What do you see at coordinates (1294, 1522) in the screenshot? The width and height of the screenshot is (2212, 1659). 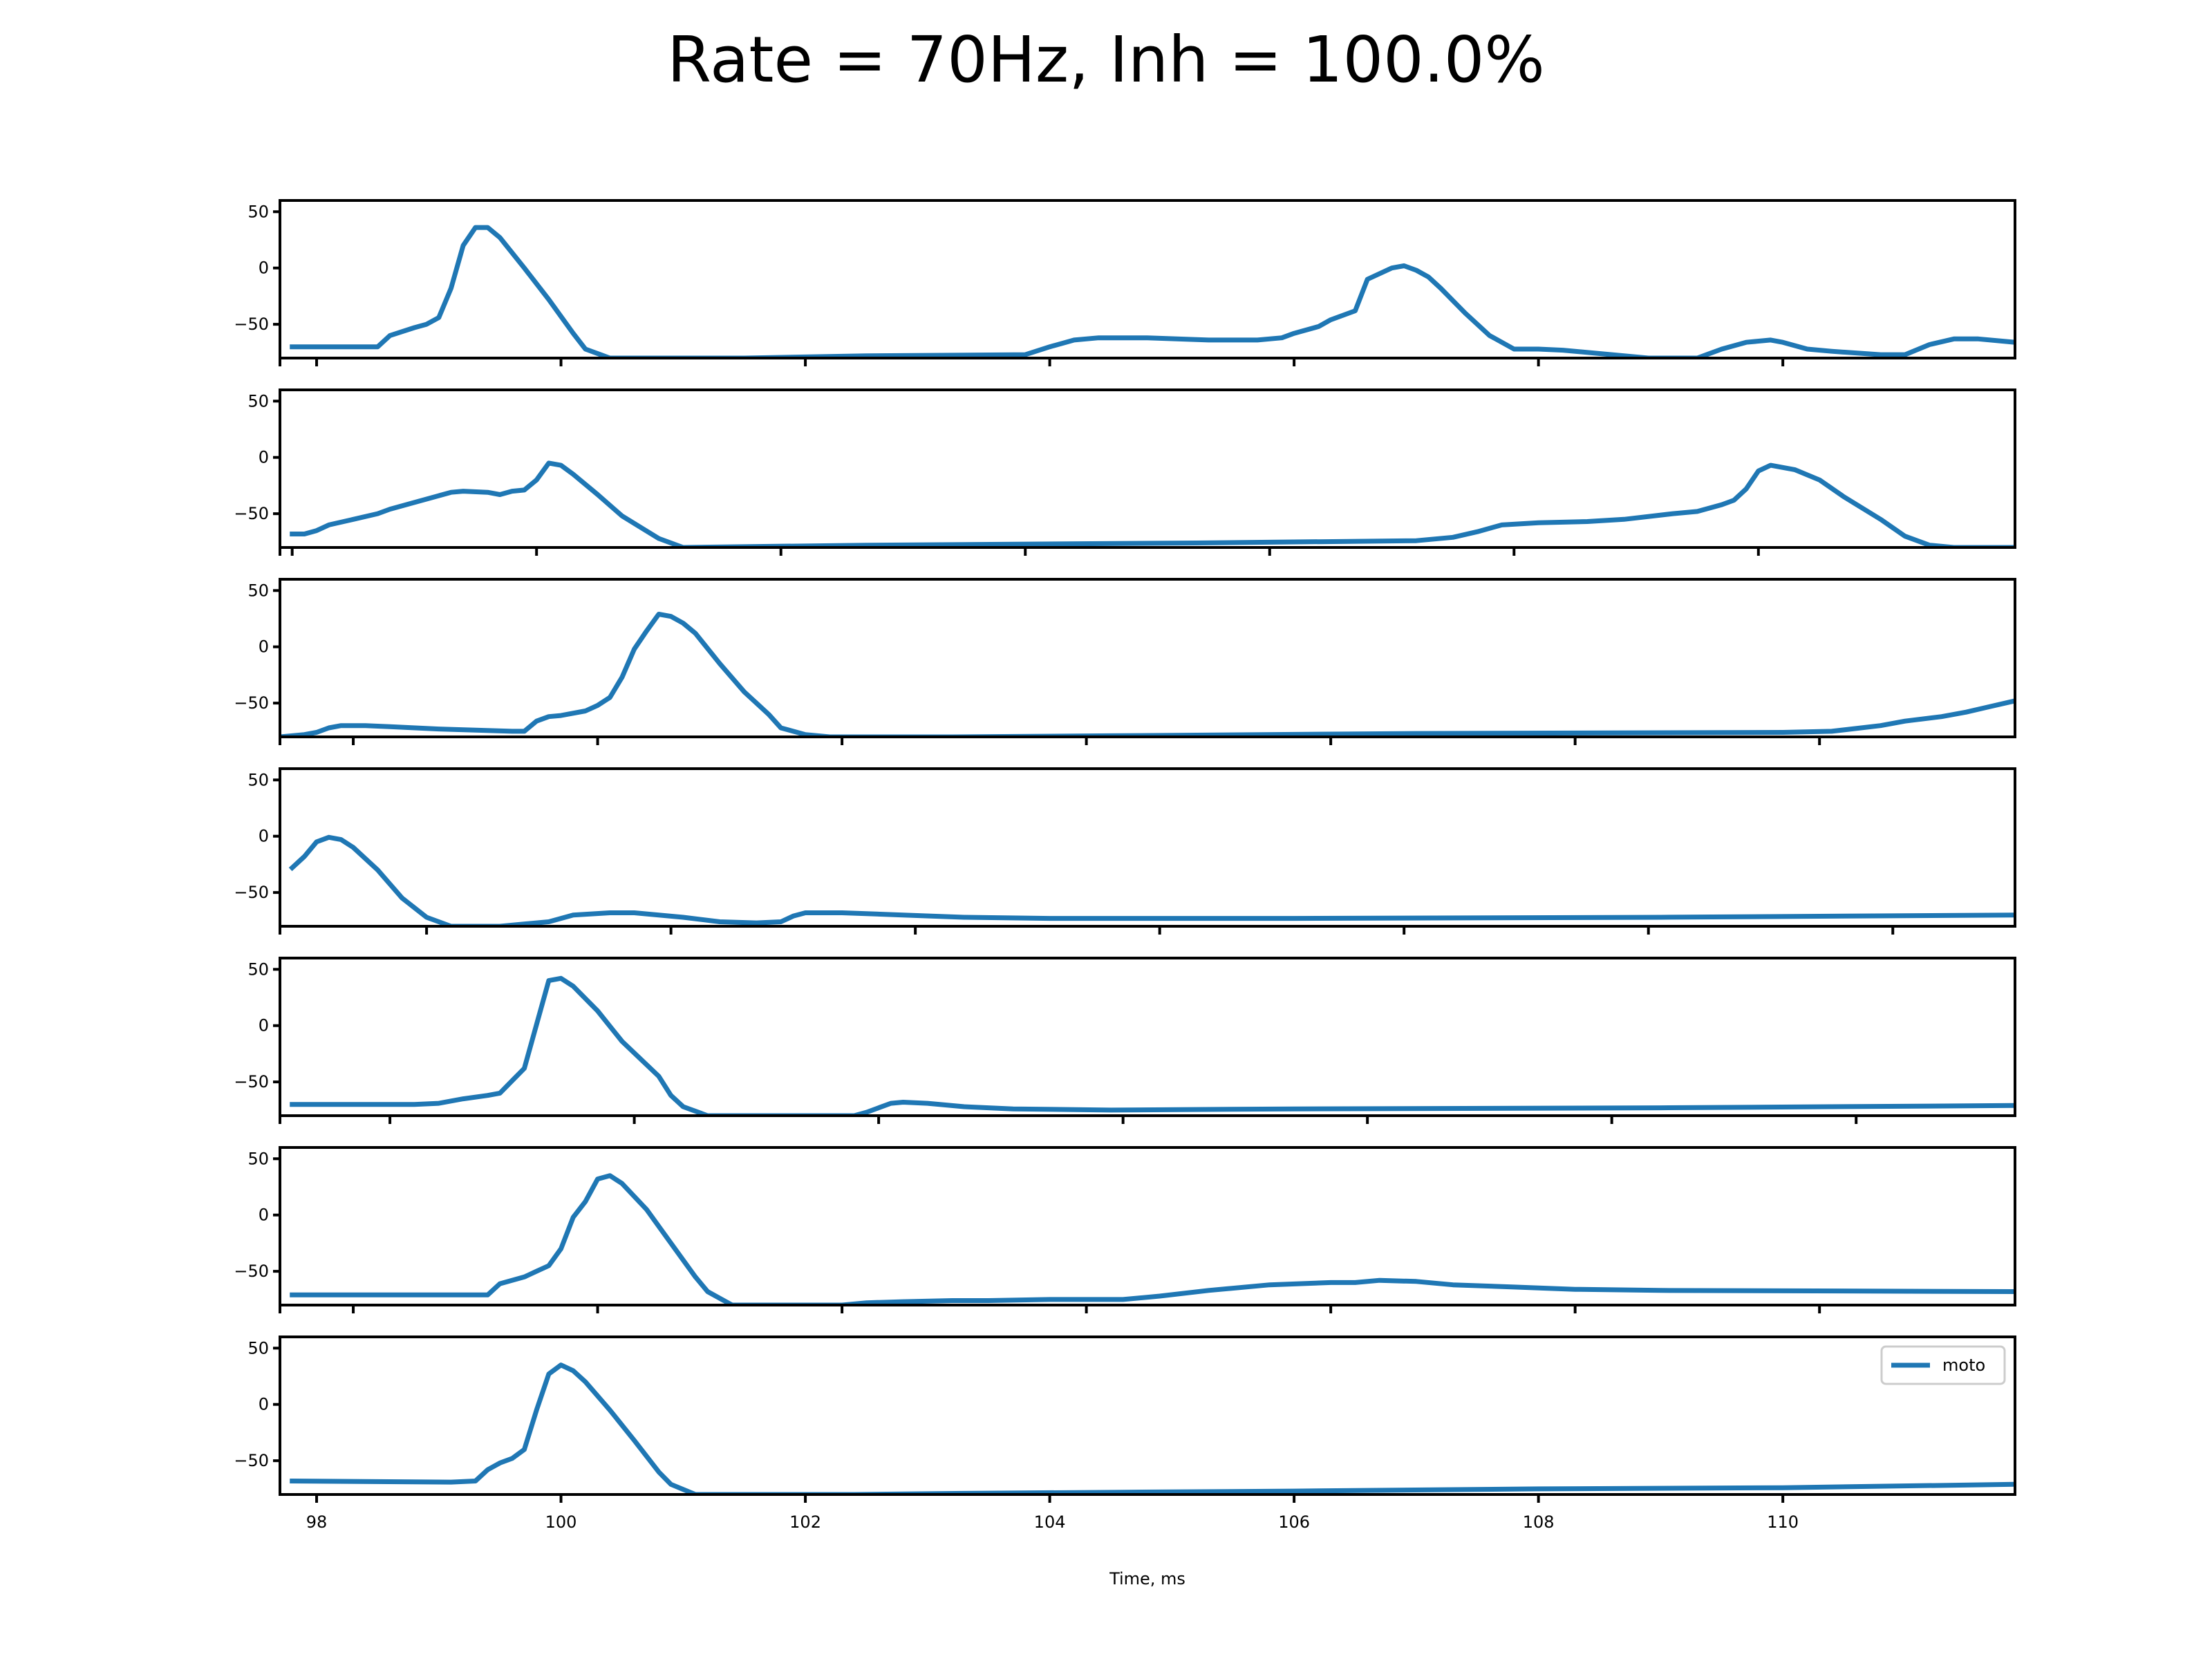 I see `x-tick-label: 106` at bounding box center [1294, 1522].